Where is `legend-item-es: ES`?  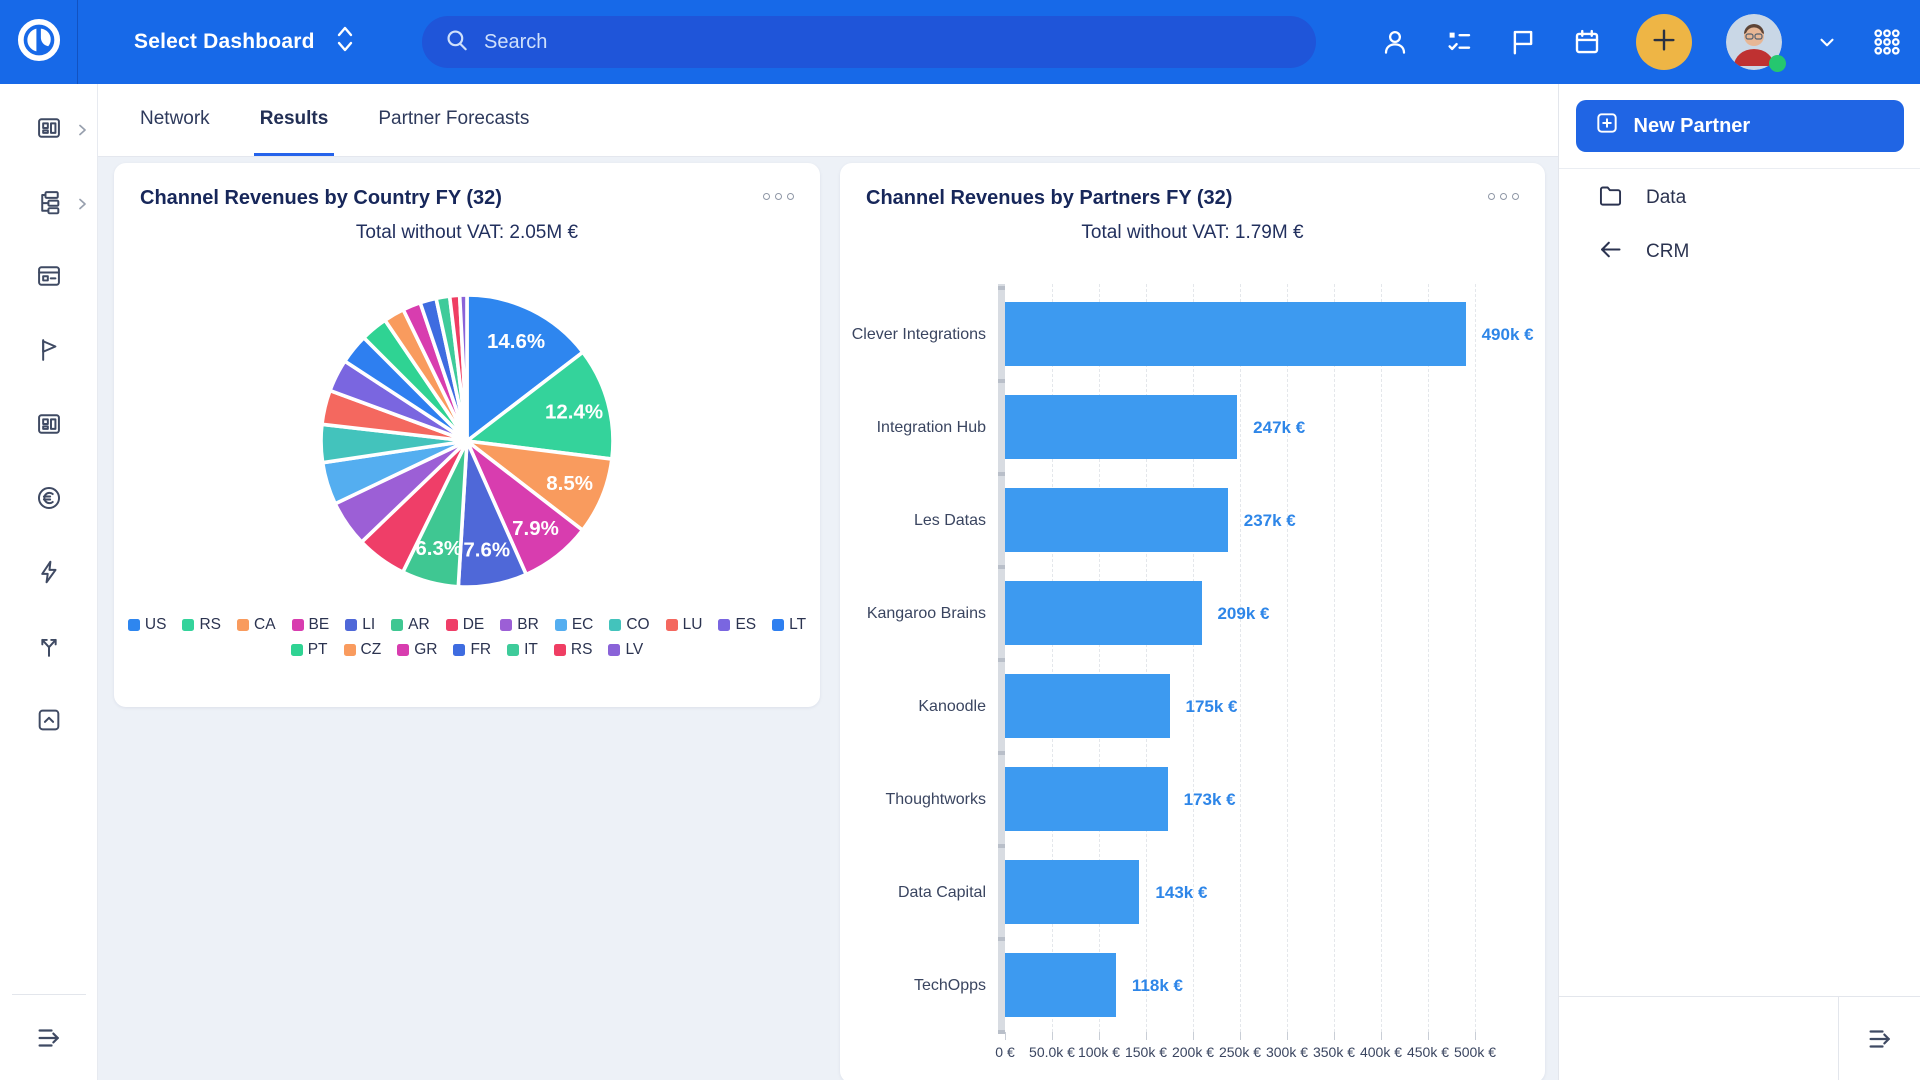 legend-item-es: ES is located at coordinates (737, 625).